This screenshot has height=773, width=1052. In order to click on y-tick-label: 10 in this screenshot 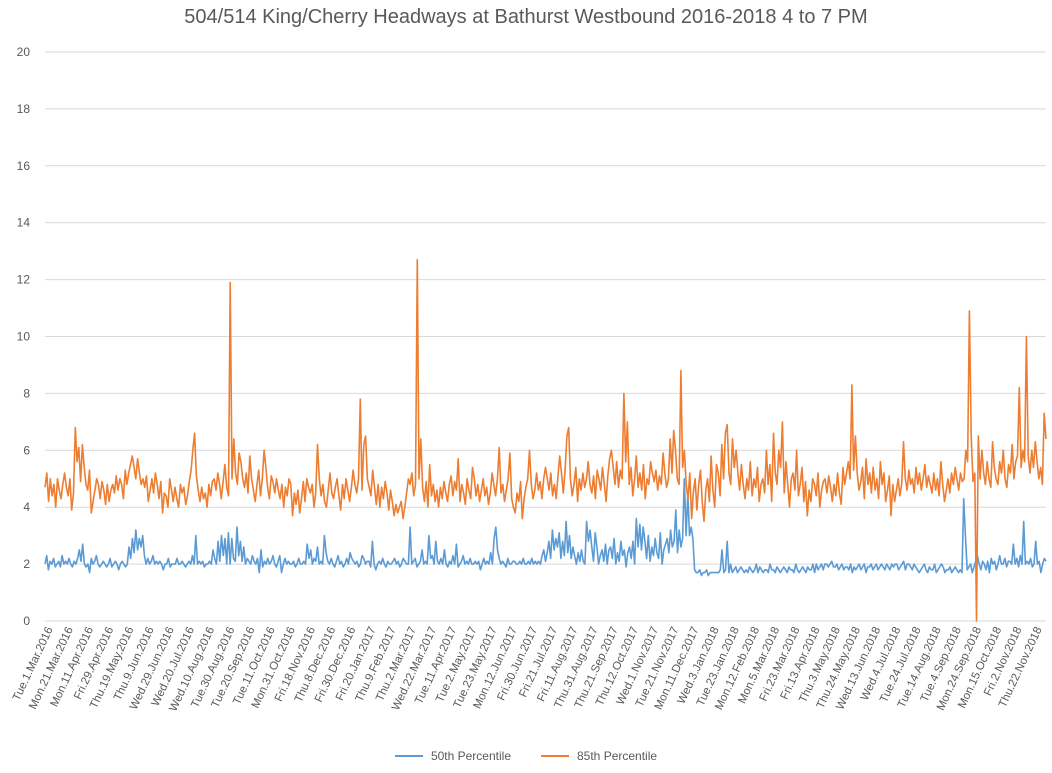, I will do `click(24, 337)`.